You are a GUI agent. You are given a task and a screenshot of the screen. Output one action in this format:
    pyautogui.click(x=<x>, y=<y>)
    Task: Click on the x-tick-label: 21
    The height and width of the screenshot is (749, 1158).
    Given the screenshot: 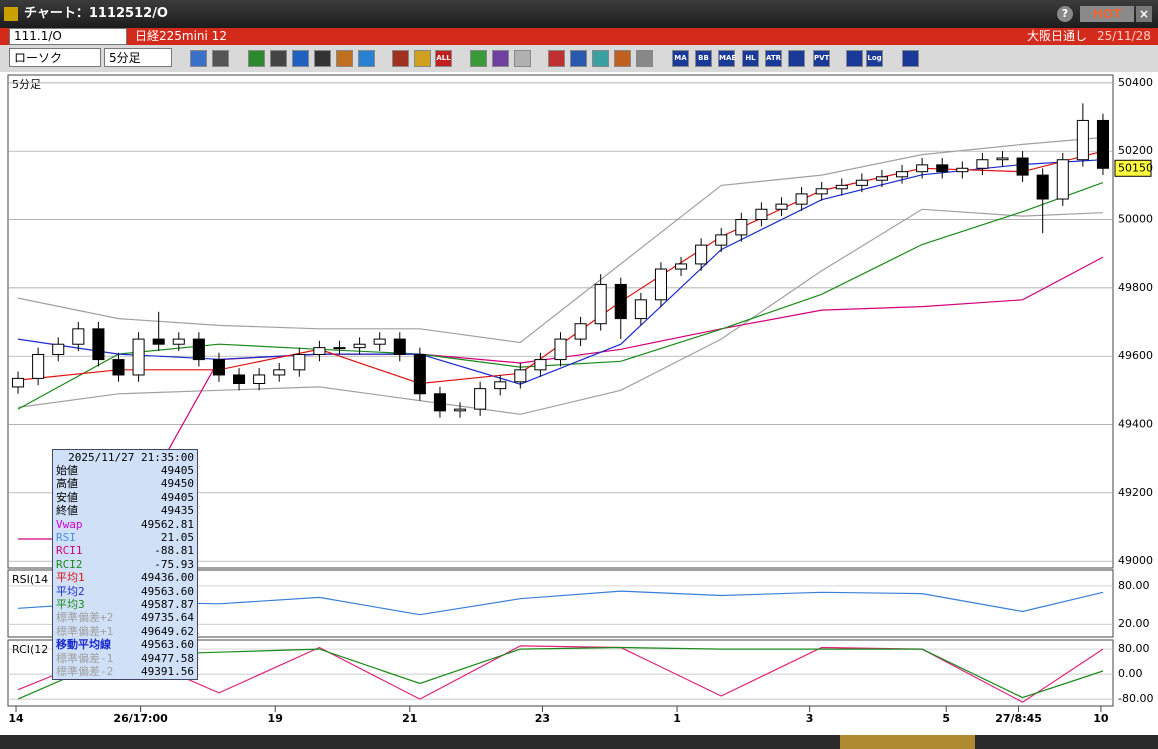 What is the action you would take?
    pyautogui.click(x=409, y=718)
    